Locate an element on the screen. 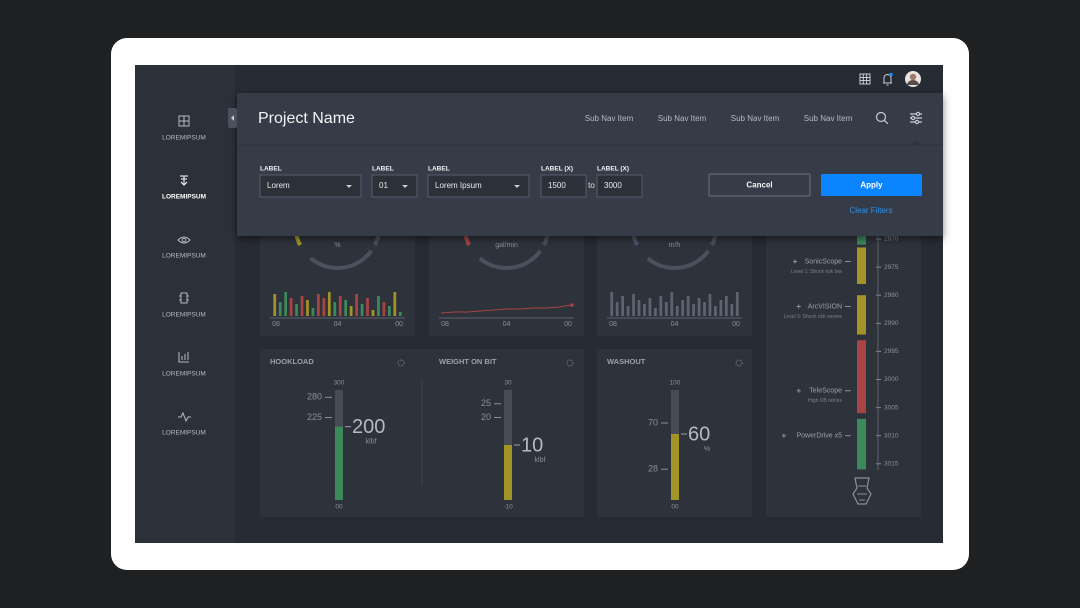 The height and width of the screenshot is (608, 1080). bell-icon is located at coordinates (887, 80).